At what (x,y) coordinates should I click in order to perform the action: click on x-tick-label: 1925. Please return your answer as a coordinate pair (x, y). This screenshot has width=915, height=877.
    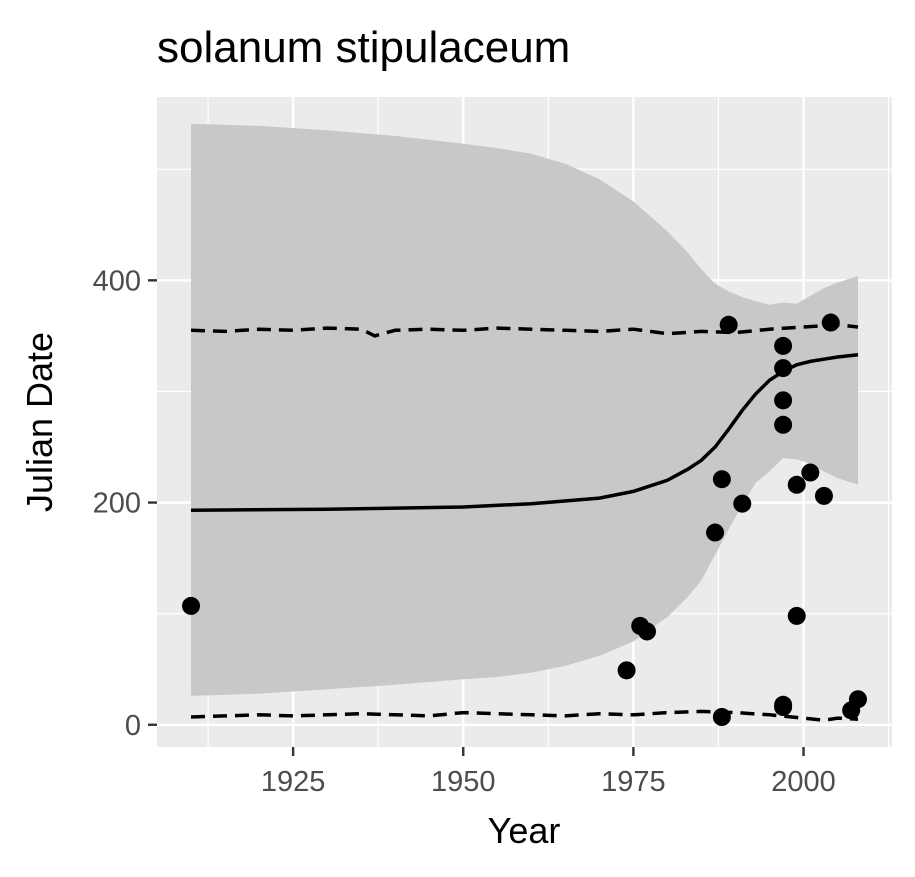
    Looking at the image, I should click on (293, 782).